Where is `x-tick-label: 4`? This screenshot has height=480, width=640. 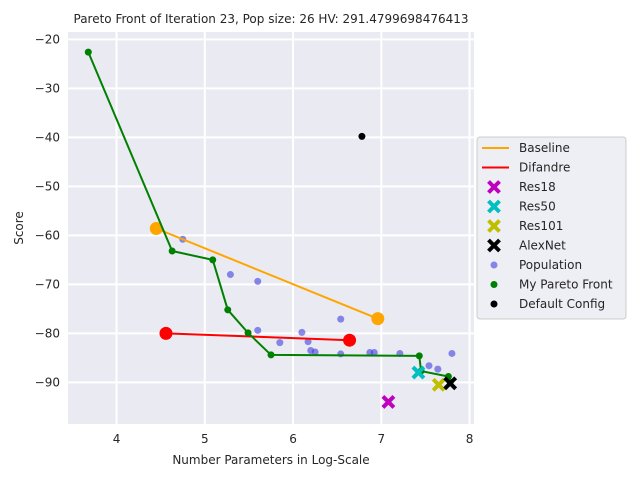 x-tick-label: 4 is located at coordinates (117, 439).